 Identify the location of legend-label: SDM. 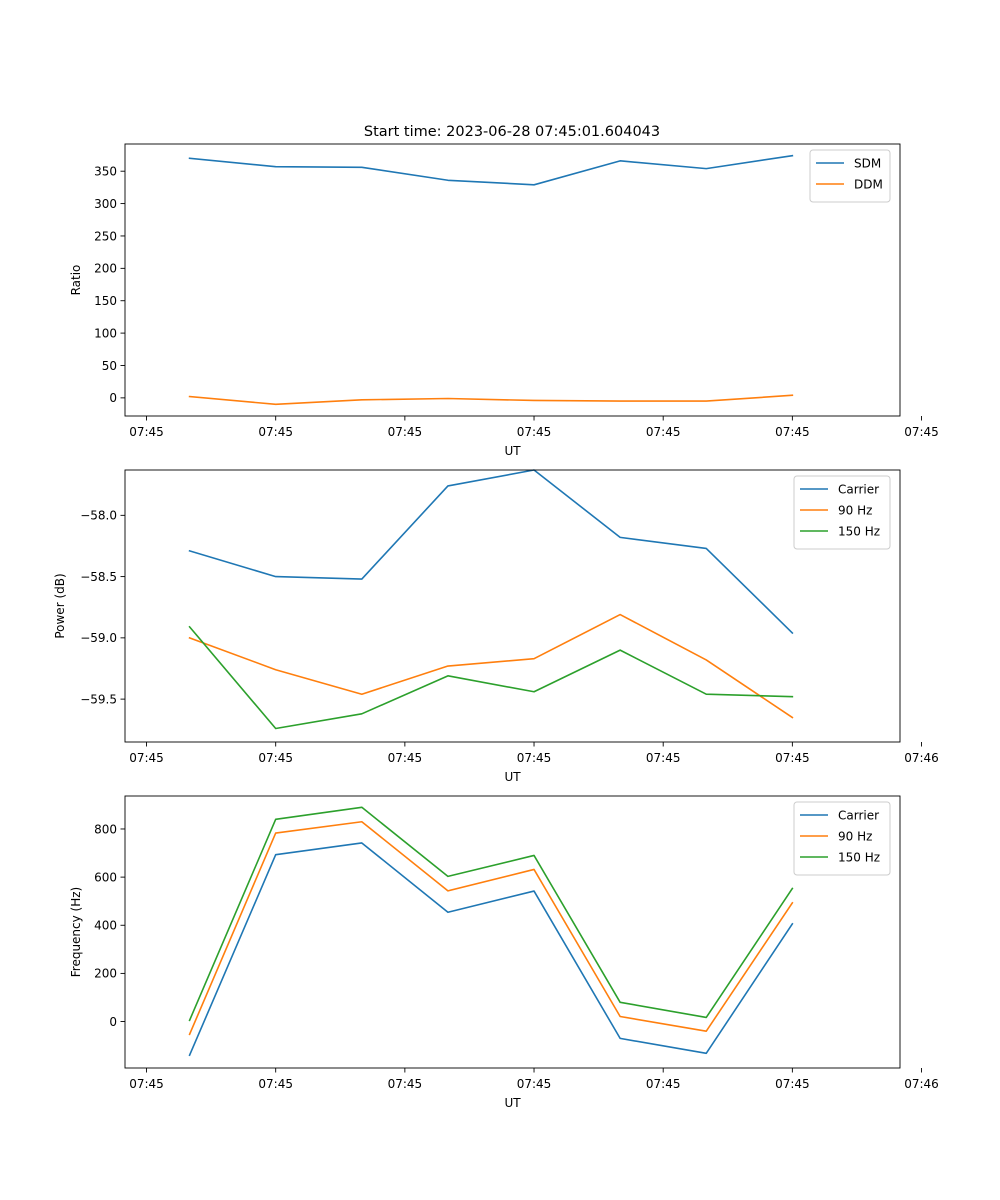
(867, 163).